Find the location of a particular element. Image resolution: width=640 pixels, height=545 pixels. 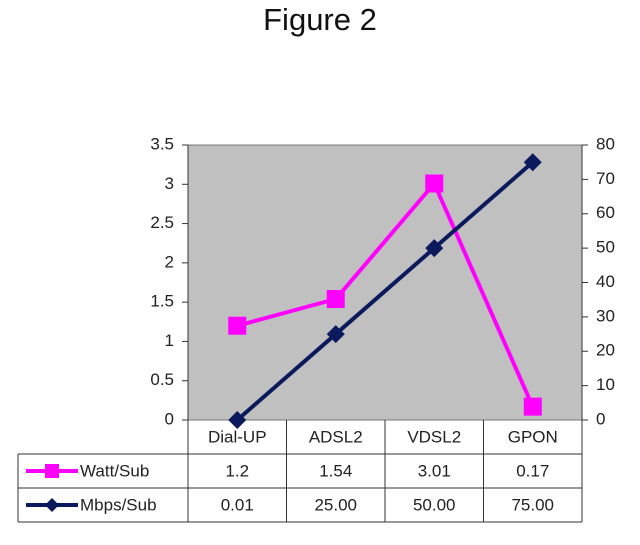

table-value: 1.54 is located at coordinates (335, 470).